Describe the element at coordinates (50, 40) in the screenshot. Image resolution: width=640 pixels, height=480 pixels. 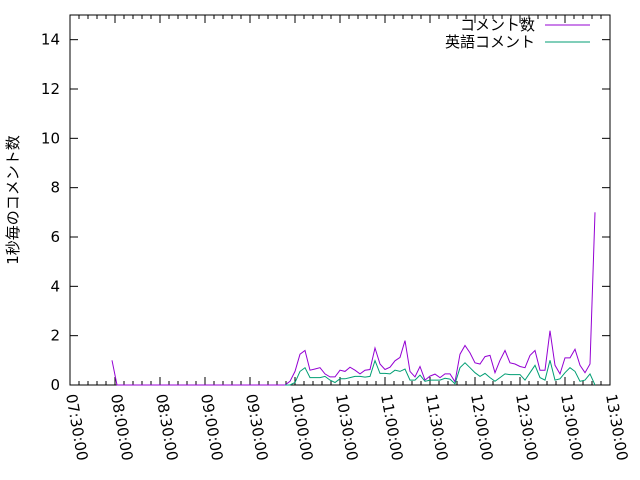
I see `y-tick-label: 14` at that location.